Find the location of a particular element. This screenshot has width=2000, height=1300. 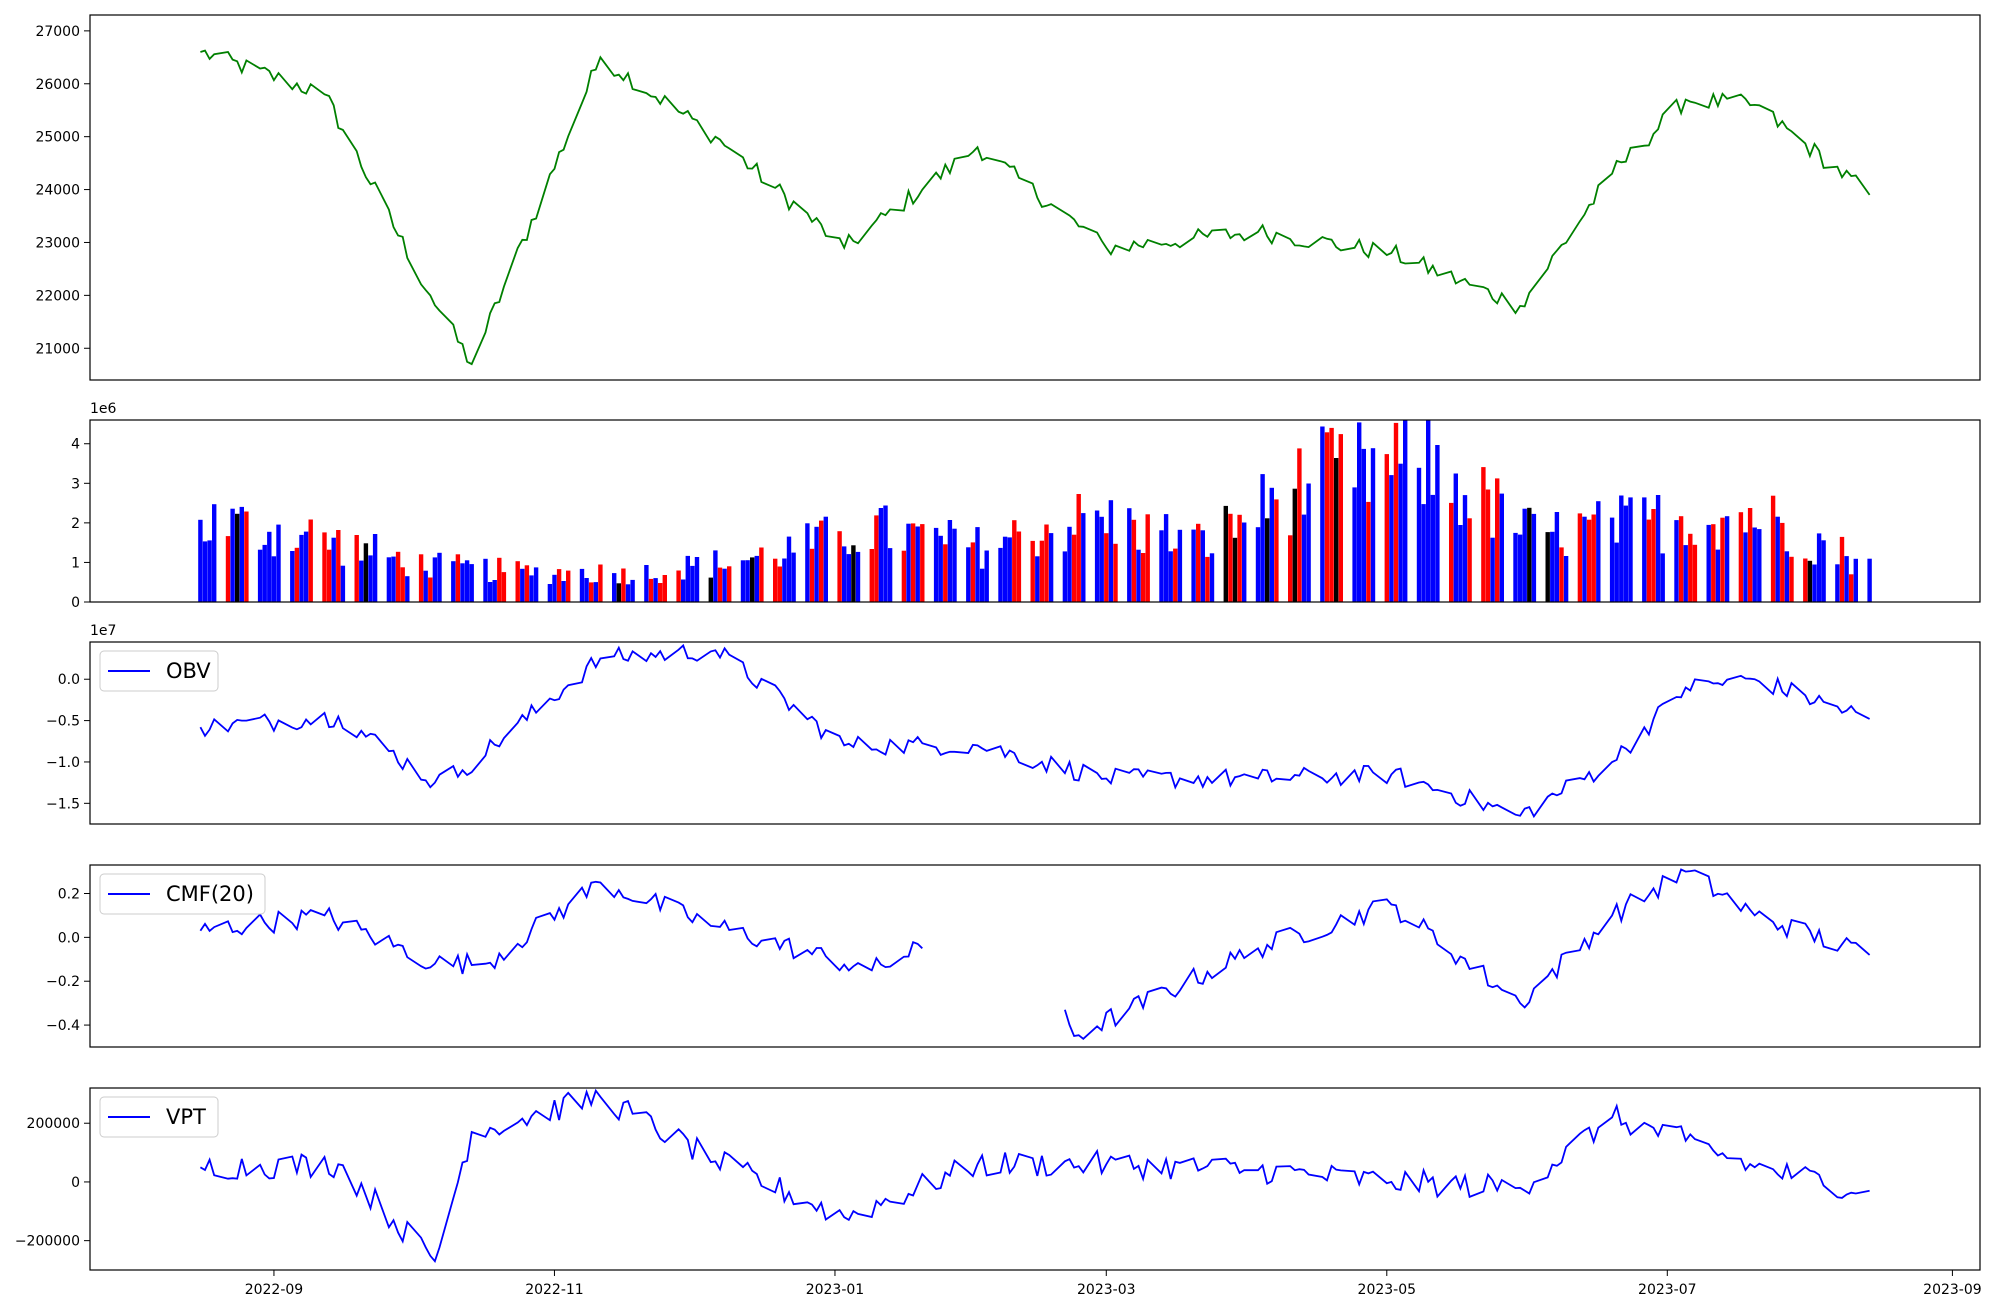

y-tick-label: −0.5 is located at coordinates (63, 722).